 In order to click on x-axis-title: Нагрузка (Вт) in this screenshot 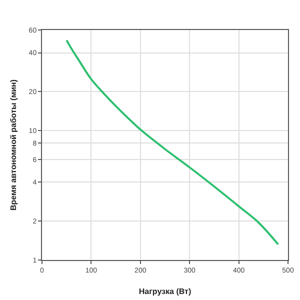, I will do `click(165, 291)`.